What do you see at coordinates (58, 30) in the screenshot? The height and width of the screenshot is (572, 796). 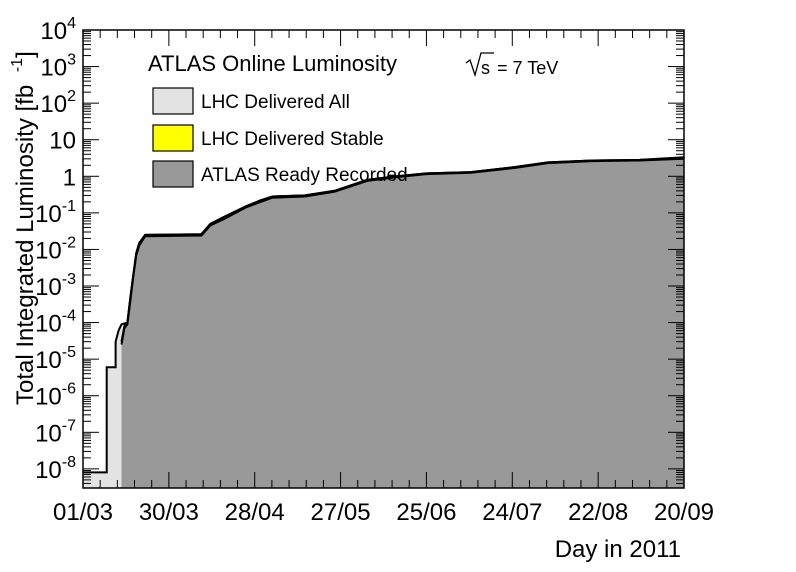 I see `y-tick-label: 10⁴` at bounding box center [58, 30].